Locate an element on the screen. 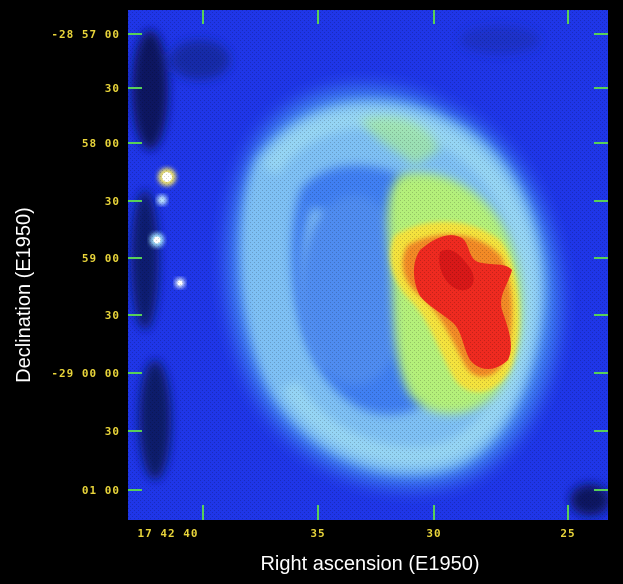 Image resolution: width=623 pixels, height=584 pixels. y-tick-label: 58 00 is located at coordinates (101, 143).